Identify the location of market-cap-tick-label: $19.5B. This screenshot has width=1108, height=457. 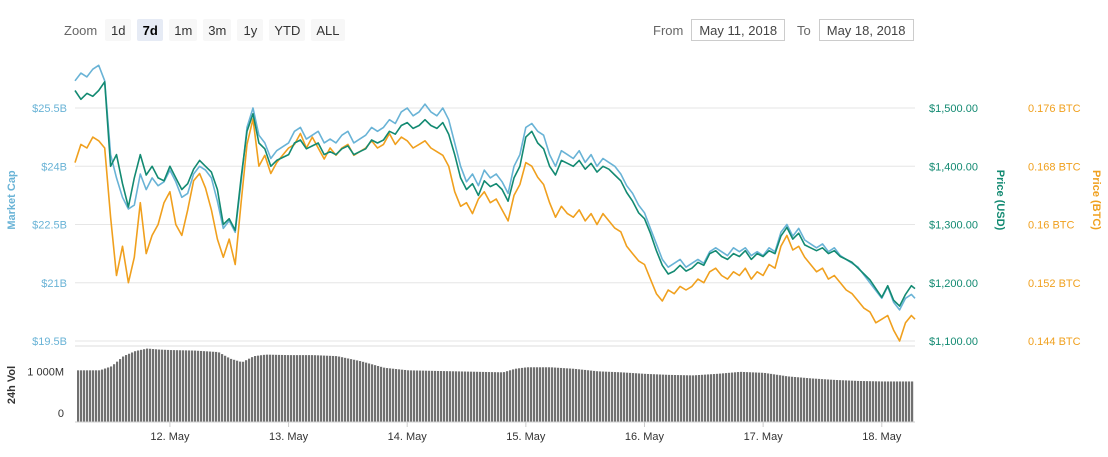
(49, 342).